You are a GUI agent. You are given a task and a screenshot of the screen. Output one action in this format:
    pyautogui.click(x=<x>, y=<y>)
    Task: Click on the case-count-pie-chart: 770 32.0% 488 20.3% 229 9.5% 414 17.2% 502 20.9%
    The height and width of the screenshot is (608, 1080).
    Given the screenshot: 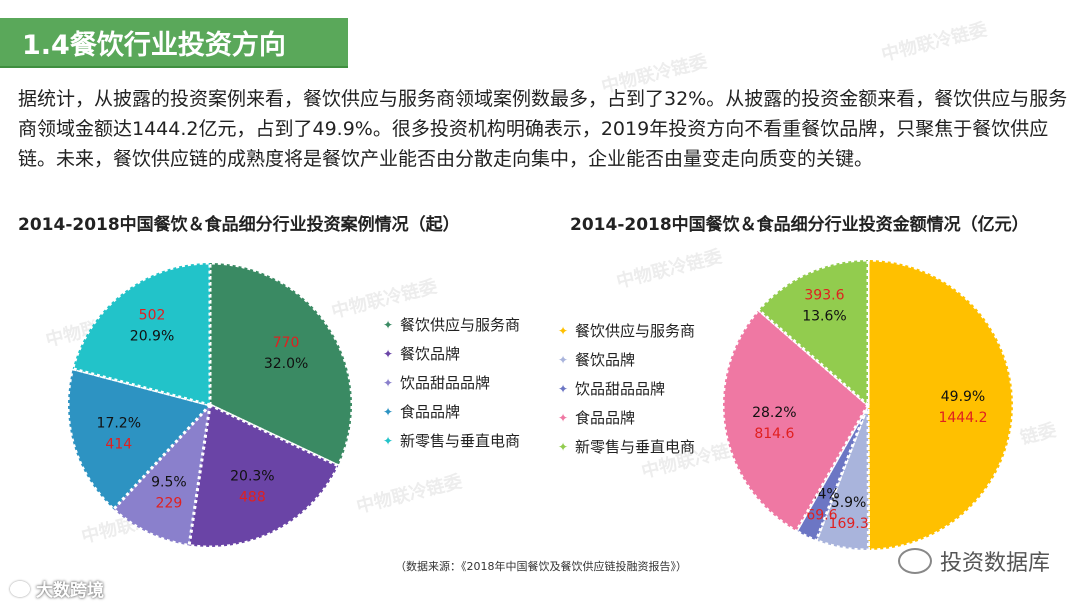 What is the action you would take?
    pyautogui.click(x=210, y=405)
    